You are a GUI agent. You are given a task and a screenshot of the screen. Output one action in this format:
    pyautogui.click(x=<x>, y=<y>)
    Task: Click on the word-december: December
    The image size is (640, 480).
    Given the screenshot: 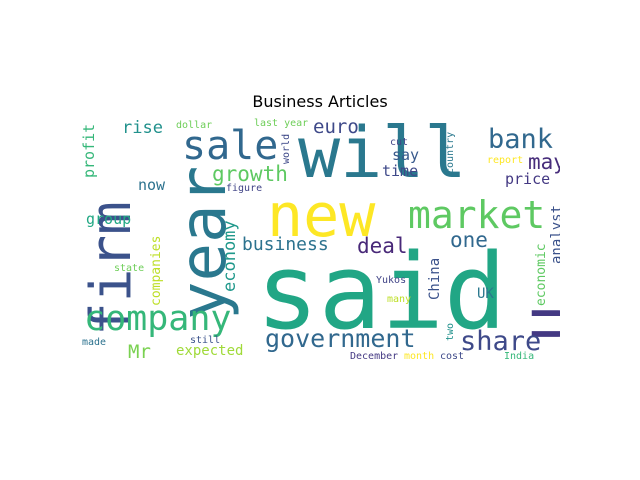 What is the action you would take?
    pyautogui.click(x=374, y=356)
    